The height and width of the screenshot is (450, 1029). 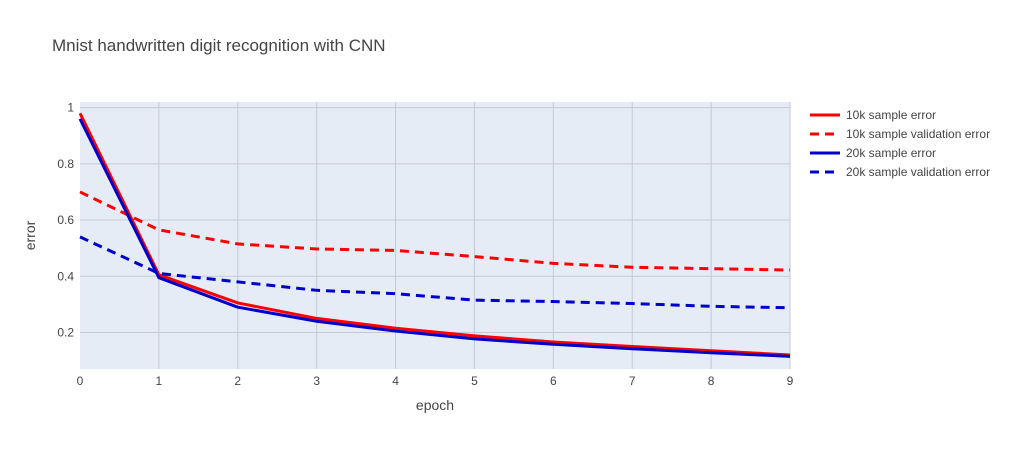 I want to click on x-tick-labels: 0 1 2 3 4 5 6 7 8 9, so click(x=435, y=381).